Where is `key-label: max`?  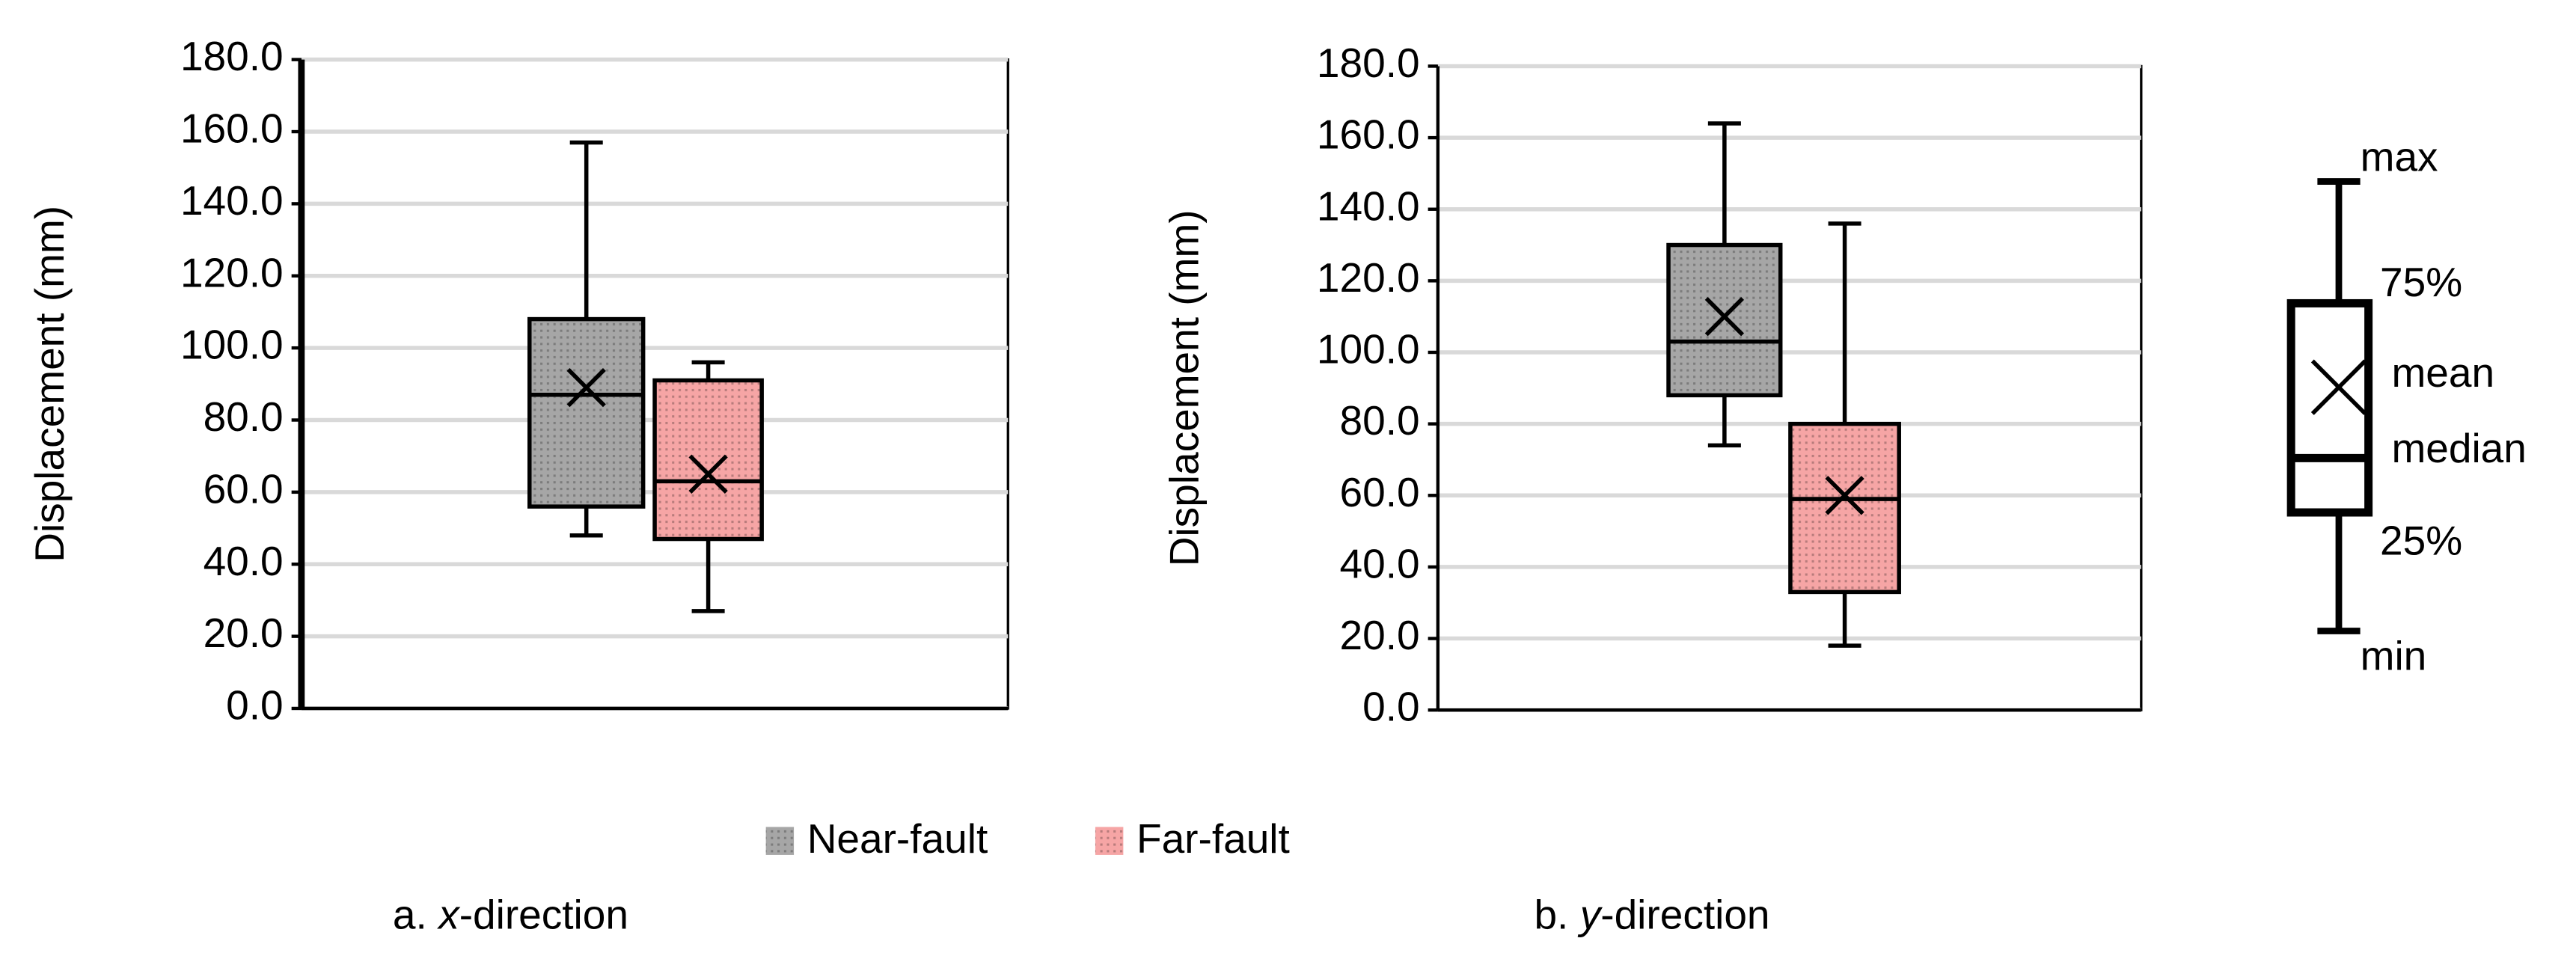
key-label: max is located at coordinates (2399, 156).